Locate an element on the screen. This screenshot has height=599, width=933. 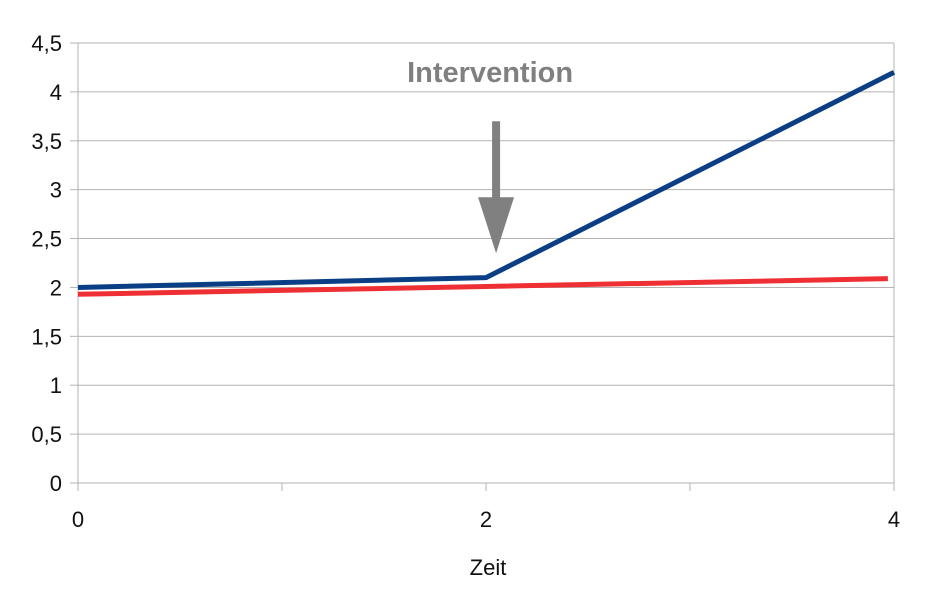
x-tick-label-1: 2 is located at coordinates (486, 519).